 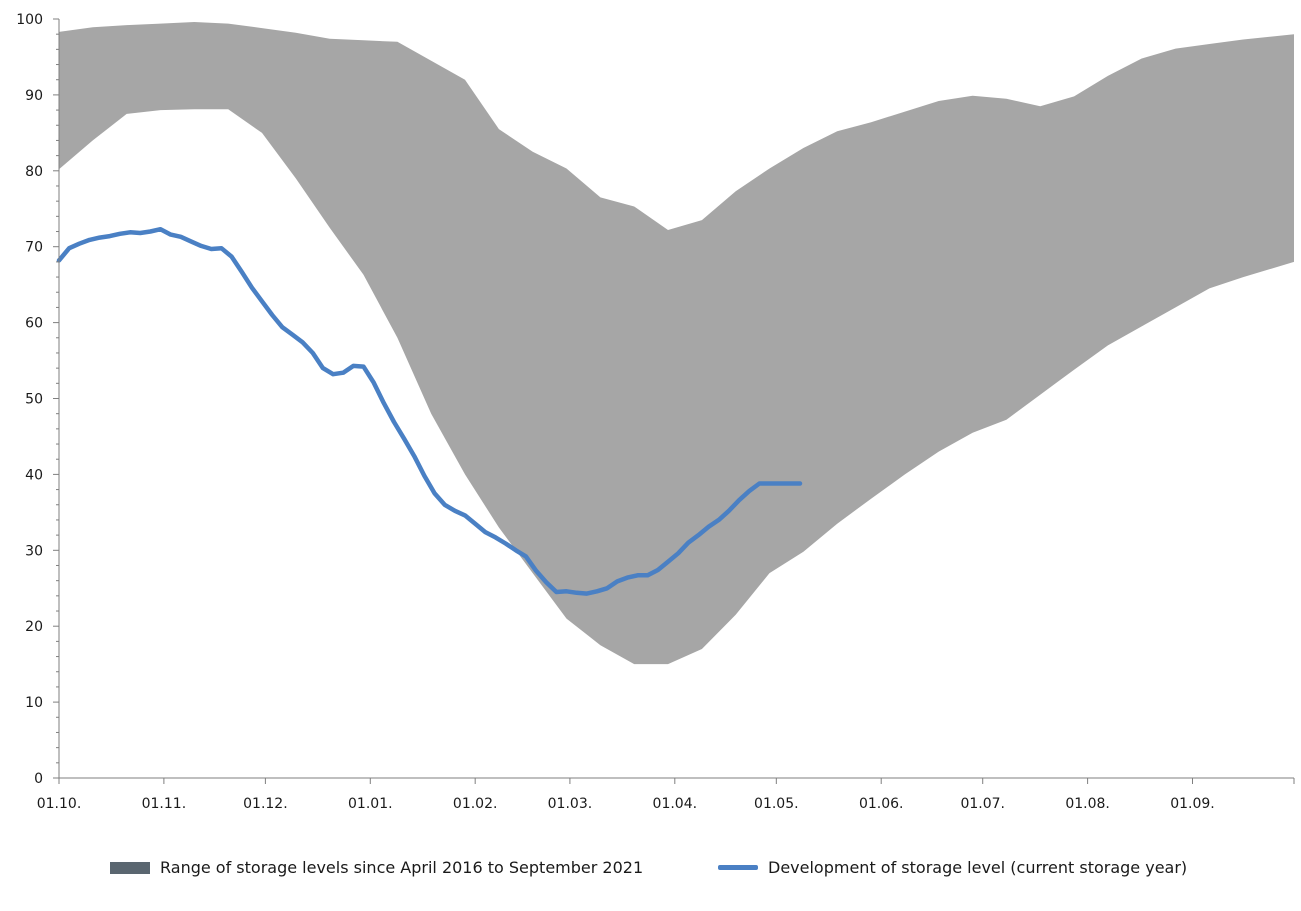 I want to click on x-tick-label: 01.08., so click(x=1087, y=804).